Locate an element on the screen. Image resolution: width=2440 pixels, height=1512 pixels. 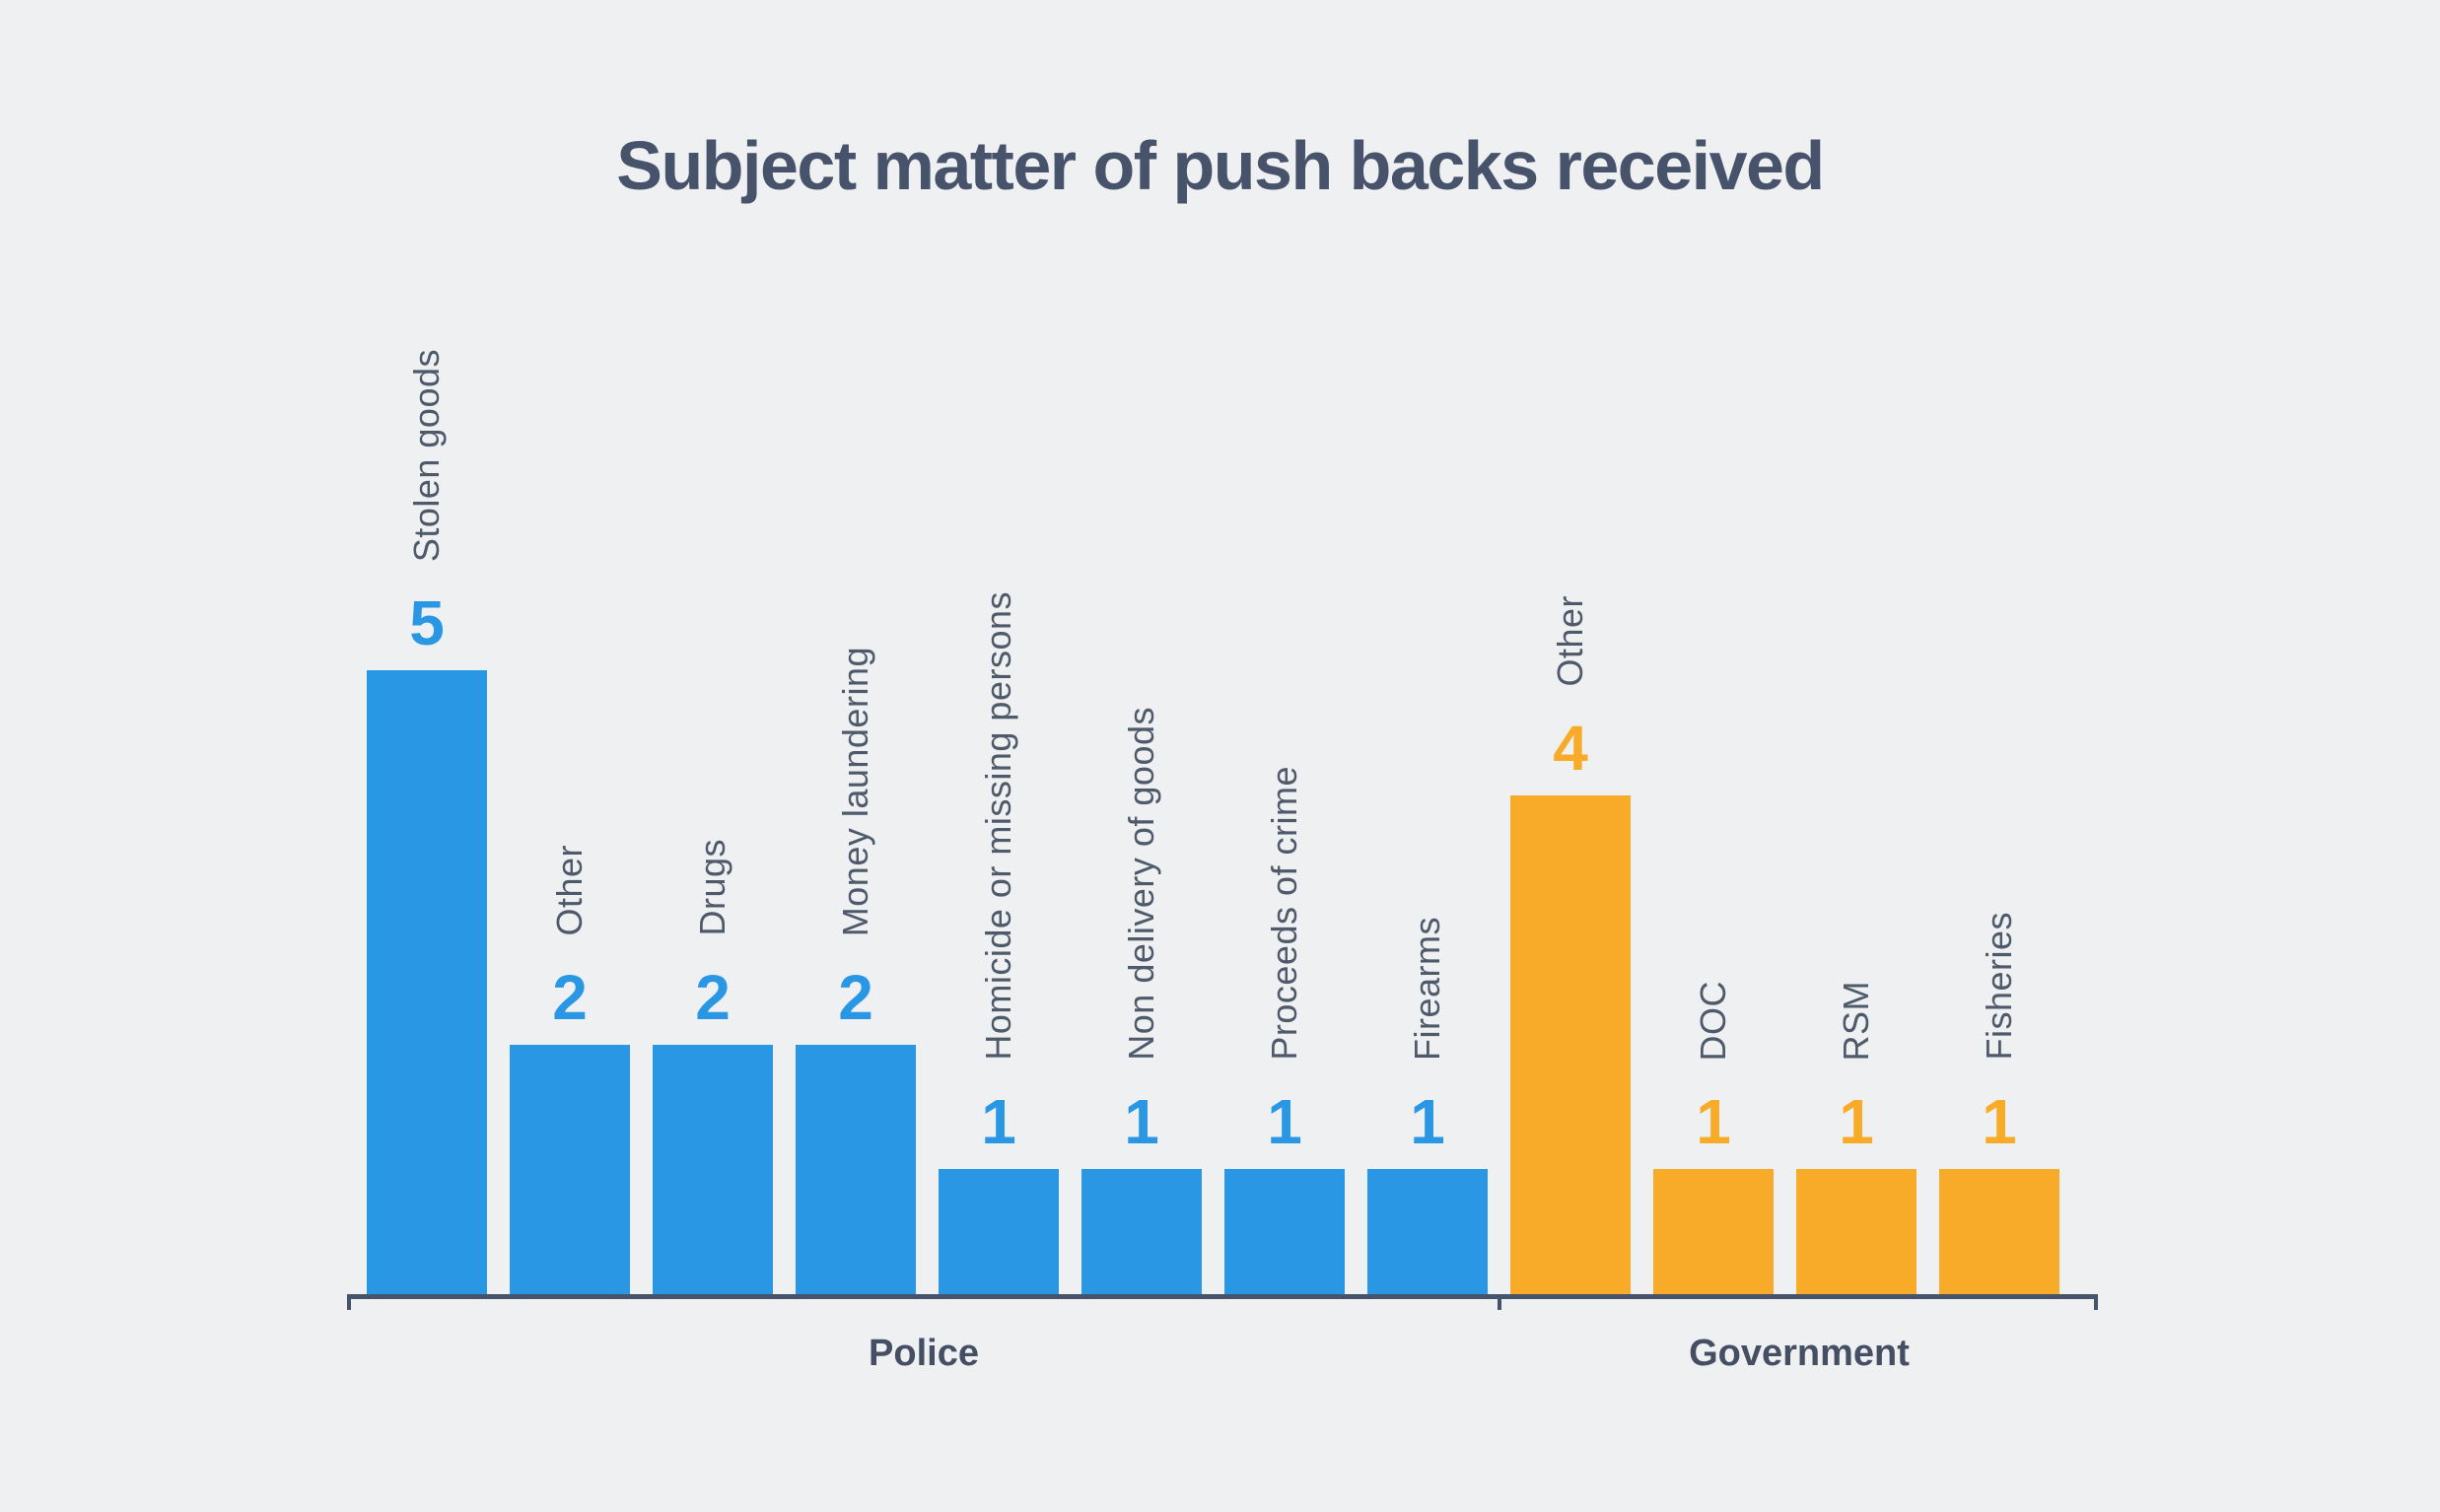
bar-column: Non delivery of goods 1 is located at coordinates (1141, 1001).